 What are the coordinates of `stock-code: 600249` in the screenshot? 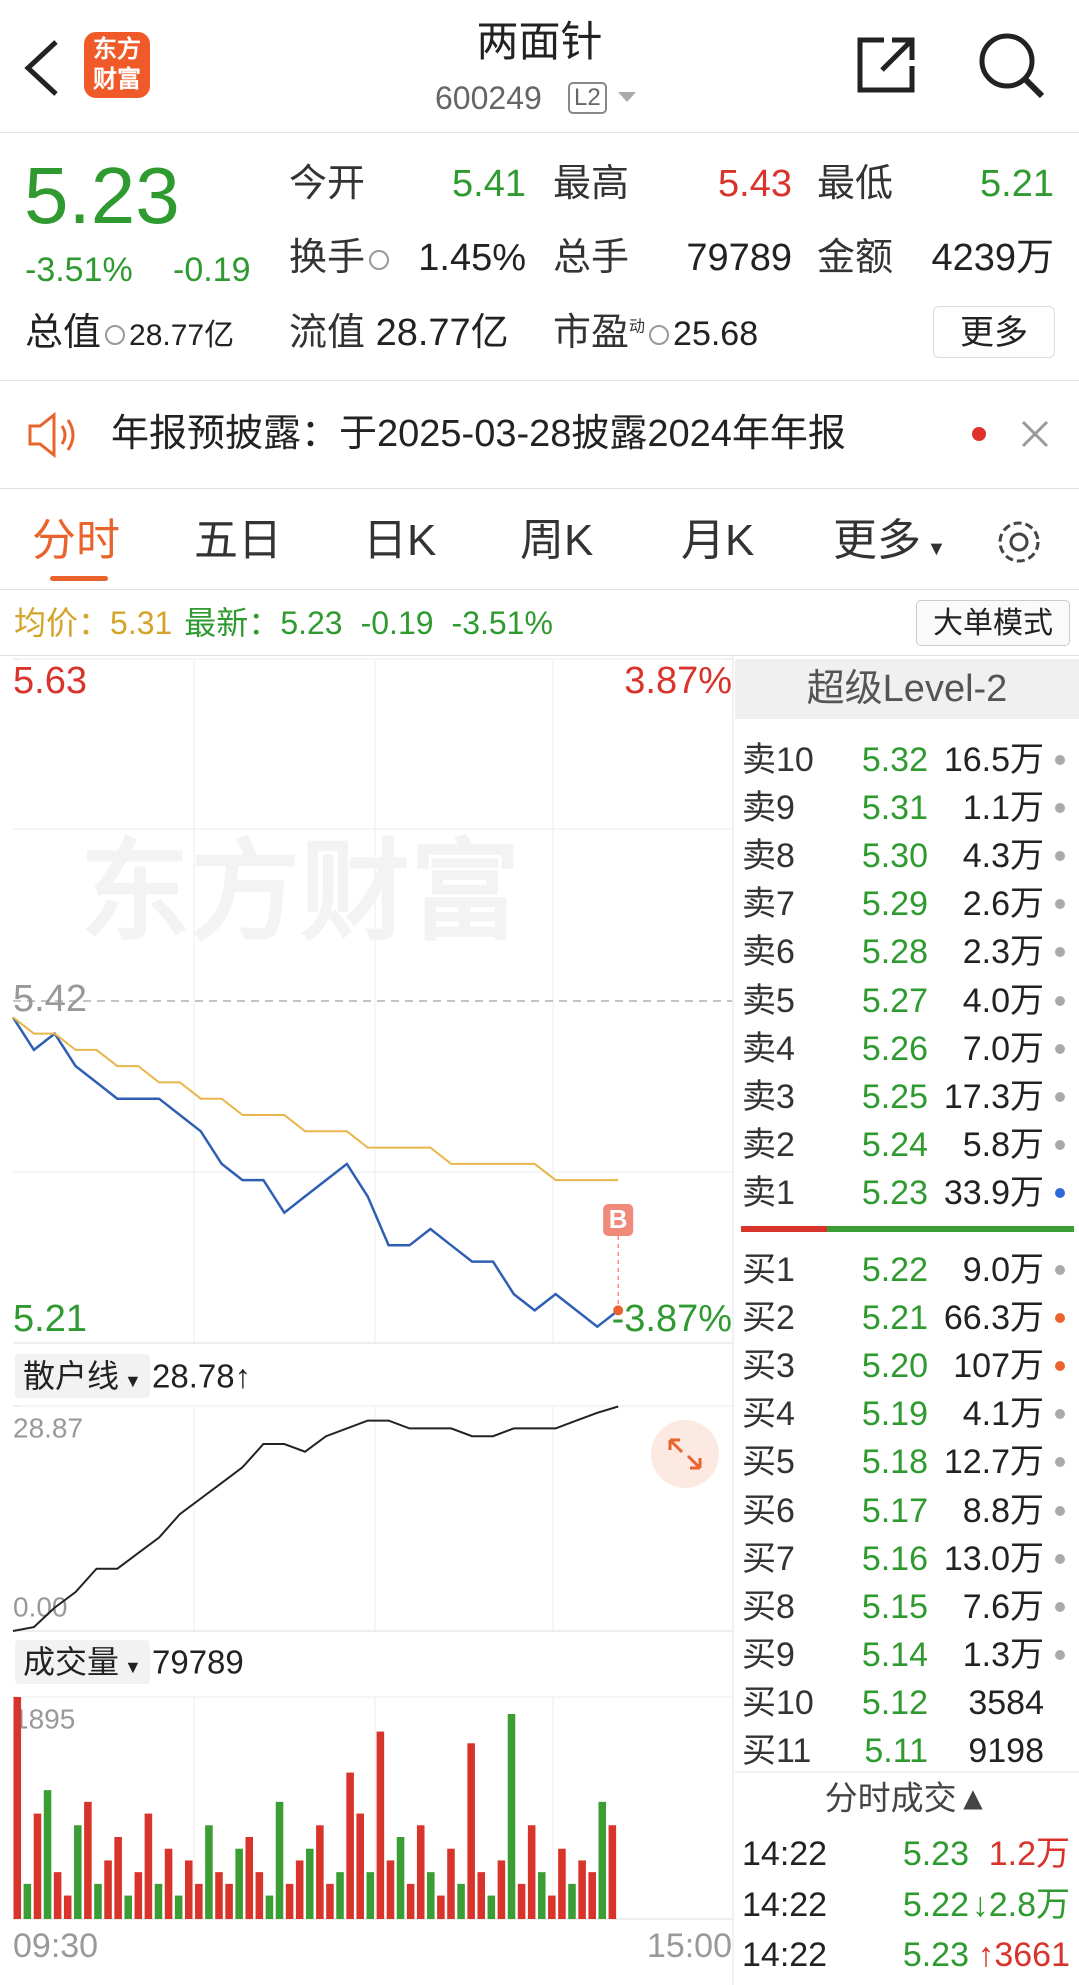 It's located at (488, 98).